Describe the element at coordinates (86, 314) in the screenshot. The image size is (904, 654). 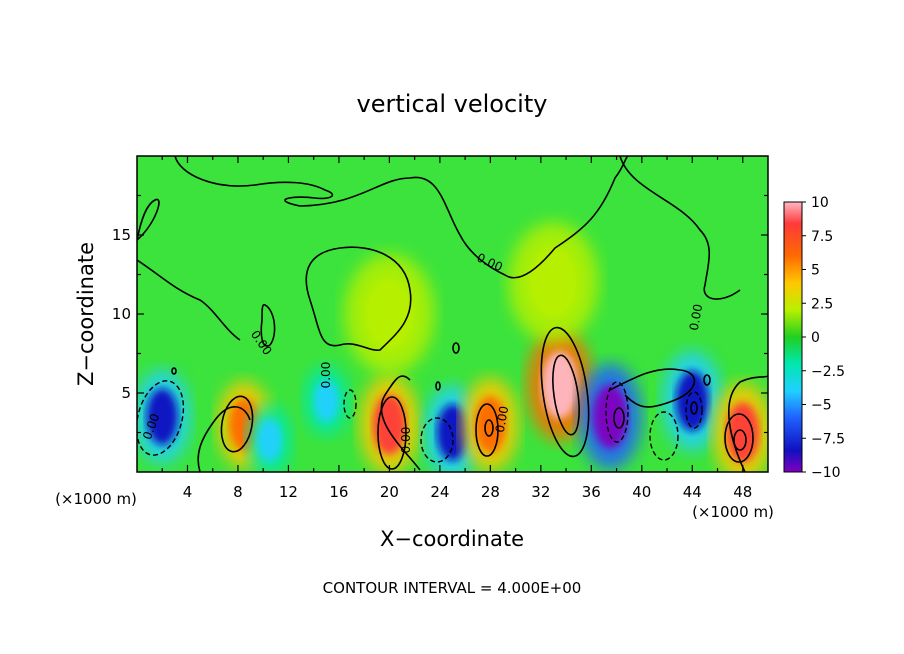
I see `y-axis-label: Z−coordinate` at that location.